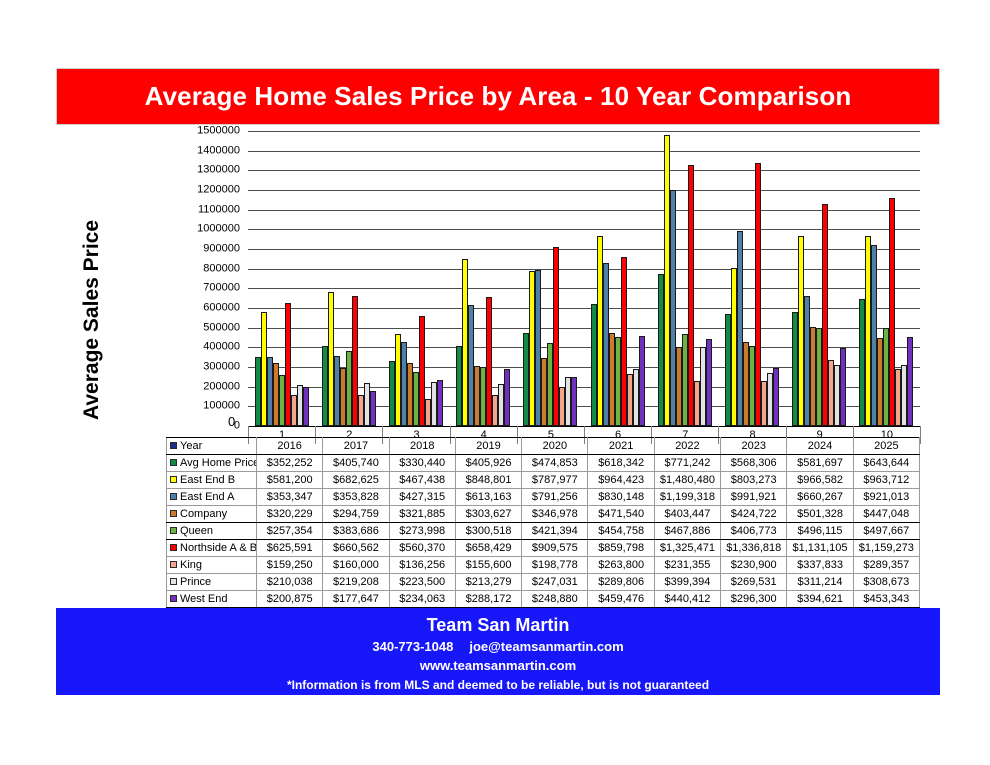  What do you see at coordinates (422, 548) in the screenshot?
I see `table-cell: $560,370` at bounding box center [422, 548].